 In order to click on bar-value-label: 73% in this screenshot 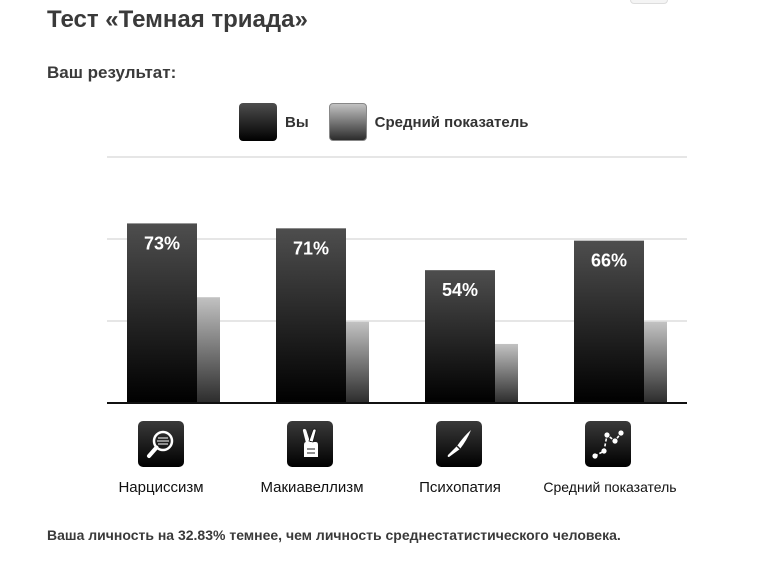, I will do `click(162, 243)`.